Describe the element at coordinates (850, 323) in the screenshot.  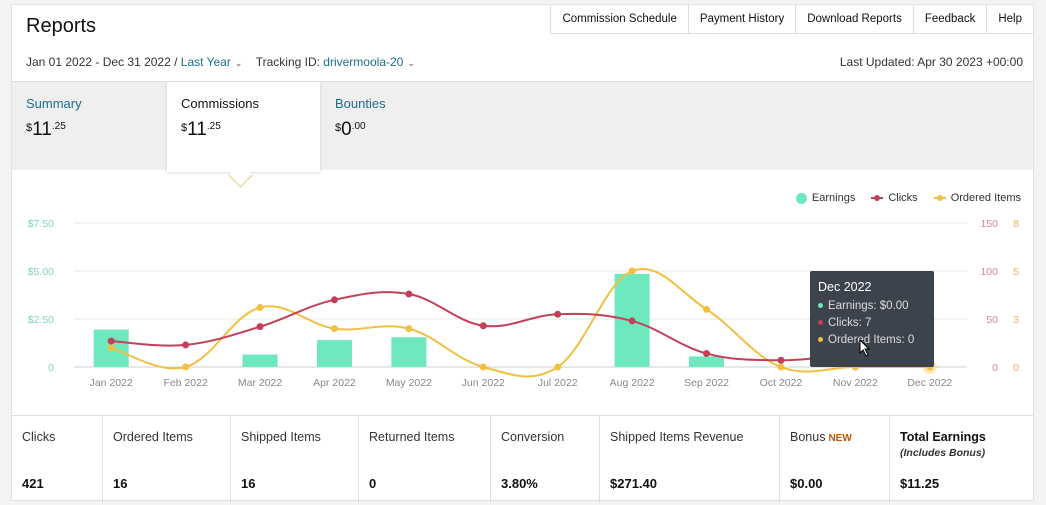
I see `tooltip-clicks-text: Clicks: 7` at that location.